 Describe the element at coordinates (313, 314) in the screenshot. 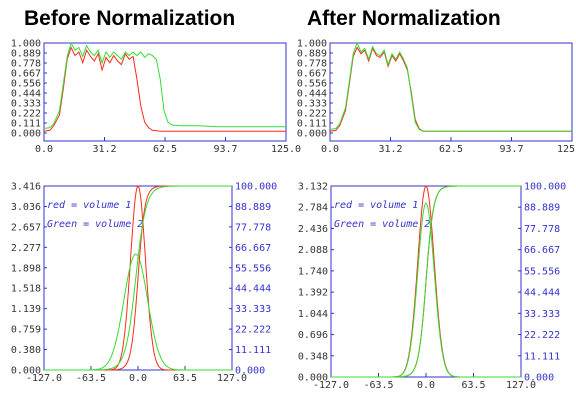

I see `y-tick-label: 1.044` at that location.